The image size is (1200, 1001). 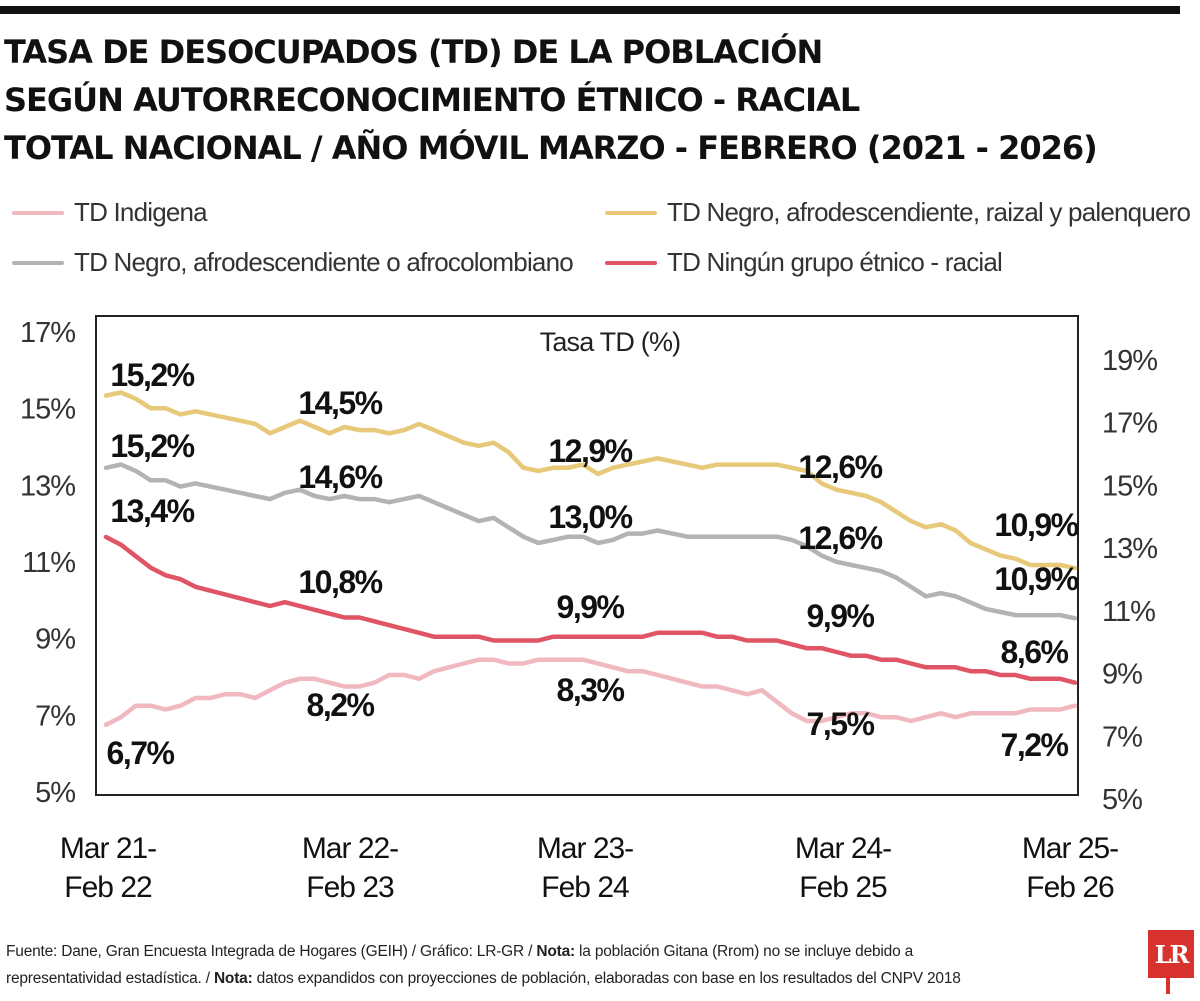 What do you see at coordinates (340, 477) in the screenshot?
I see `data-label: 14,6%` at bounding box center [340, 477].